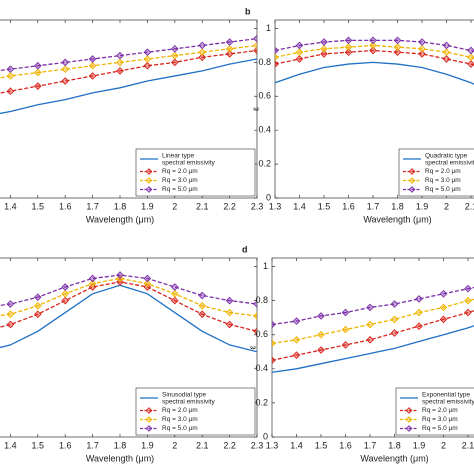  Describe the element at coordinates (261, 368) in the screenshot. I see `y-tick-label: 0.4` at that location.